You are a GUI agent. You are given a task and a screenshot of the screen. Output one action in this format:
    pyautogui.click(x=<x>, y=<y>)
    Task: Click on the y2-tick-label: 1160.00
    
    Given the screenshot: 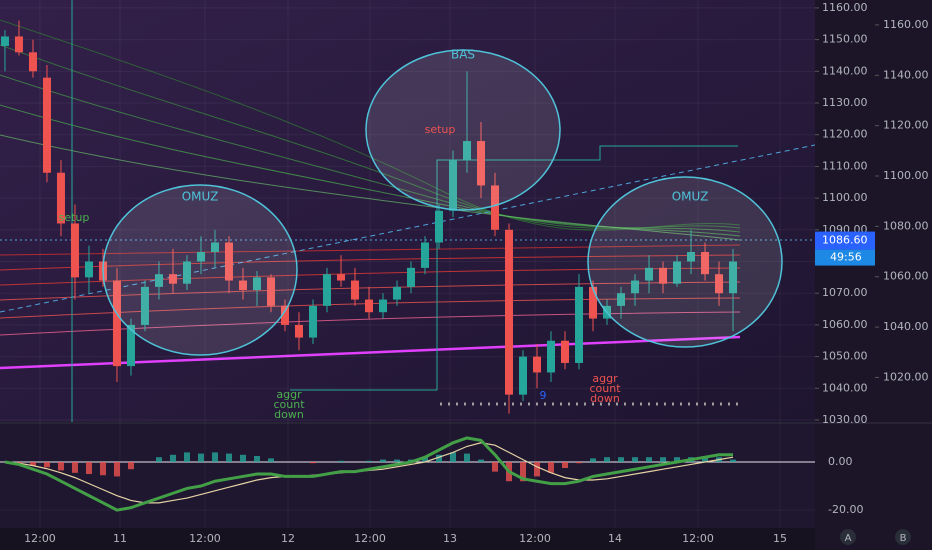 What is the action you would take?
    pyautogui.click(x=906, y=24)
    